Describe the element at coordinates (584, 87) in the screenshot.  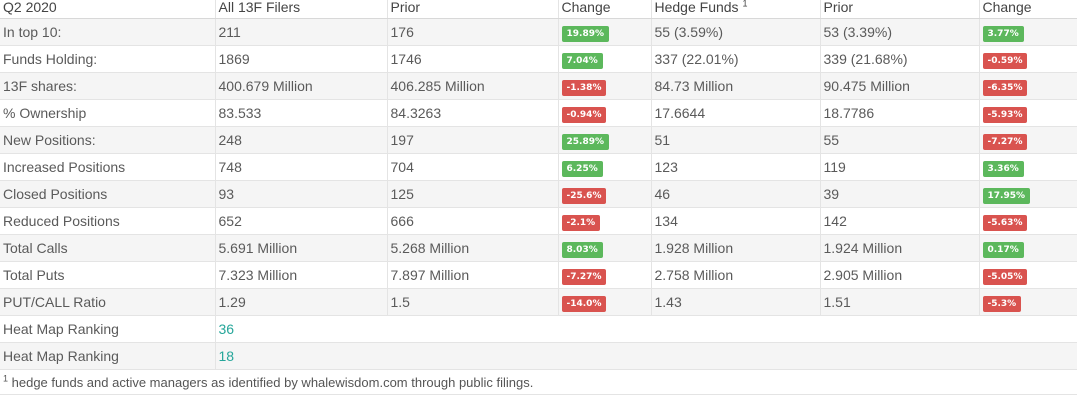
I see `change-badge: -1.38%` at that location.